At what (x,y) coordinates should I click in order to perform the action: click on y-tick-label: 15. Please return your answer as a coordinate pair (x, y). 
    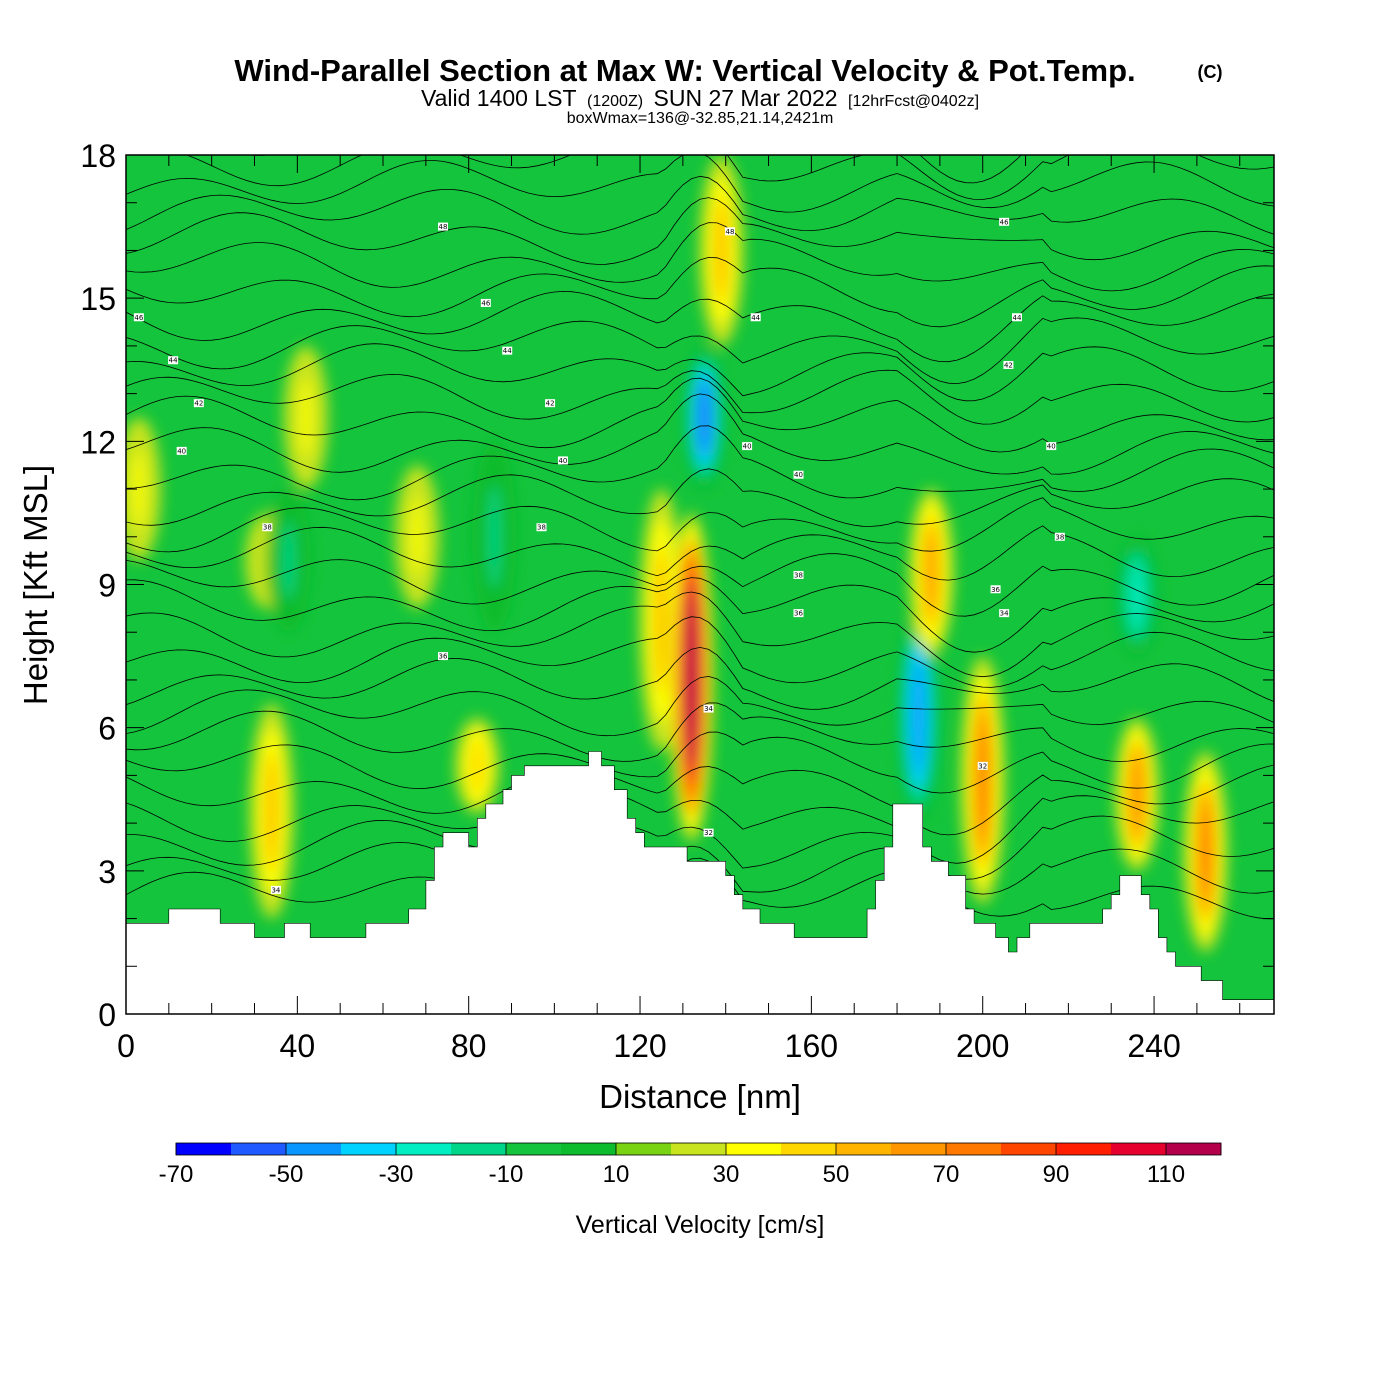
    Looking at the image, I should click on (98, 299).